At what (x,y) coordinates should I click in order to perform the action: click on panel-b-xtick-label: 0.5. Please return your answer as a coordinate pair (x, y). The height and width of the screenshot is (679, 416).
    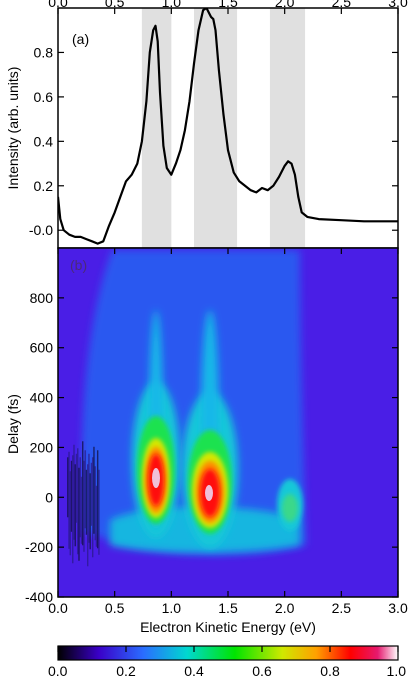
    Looking at the image, I should click on (115, 608).